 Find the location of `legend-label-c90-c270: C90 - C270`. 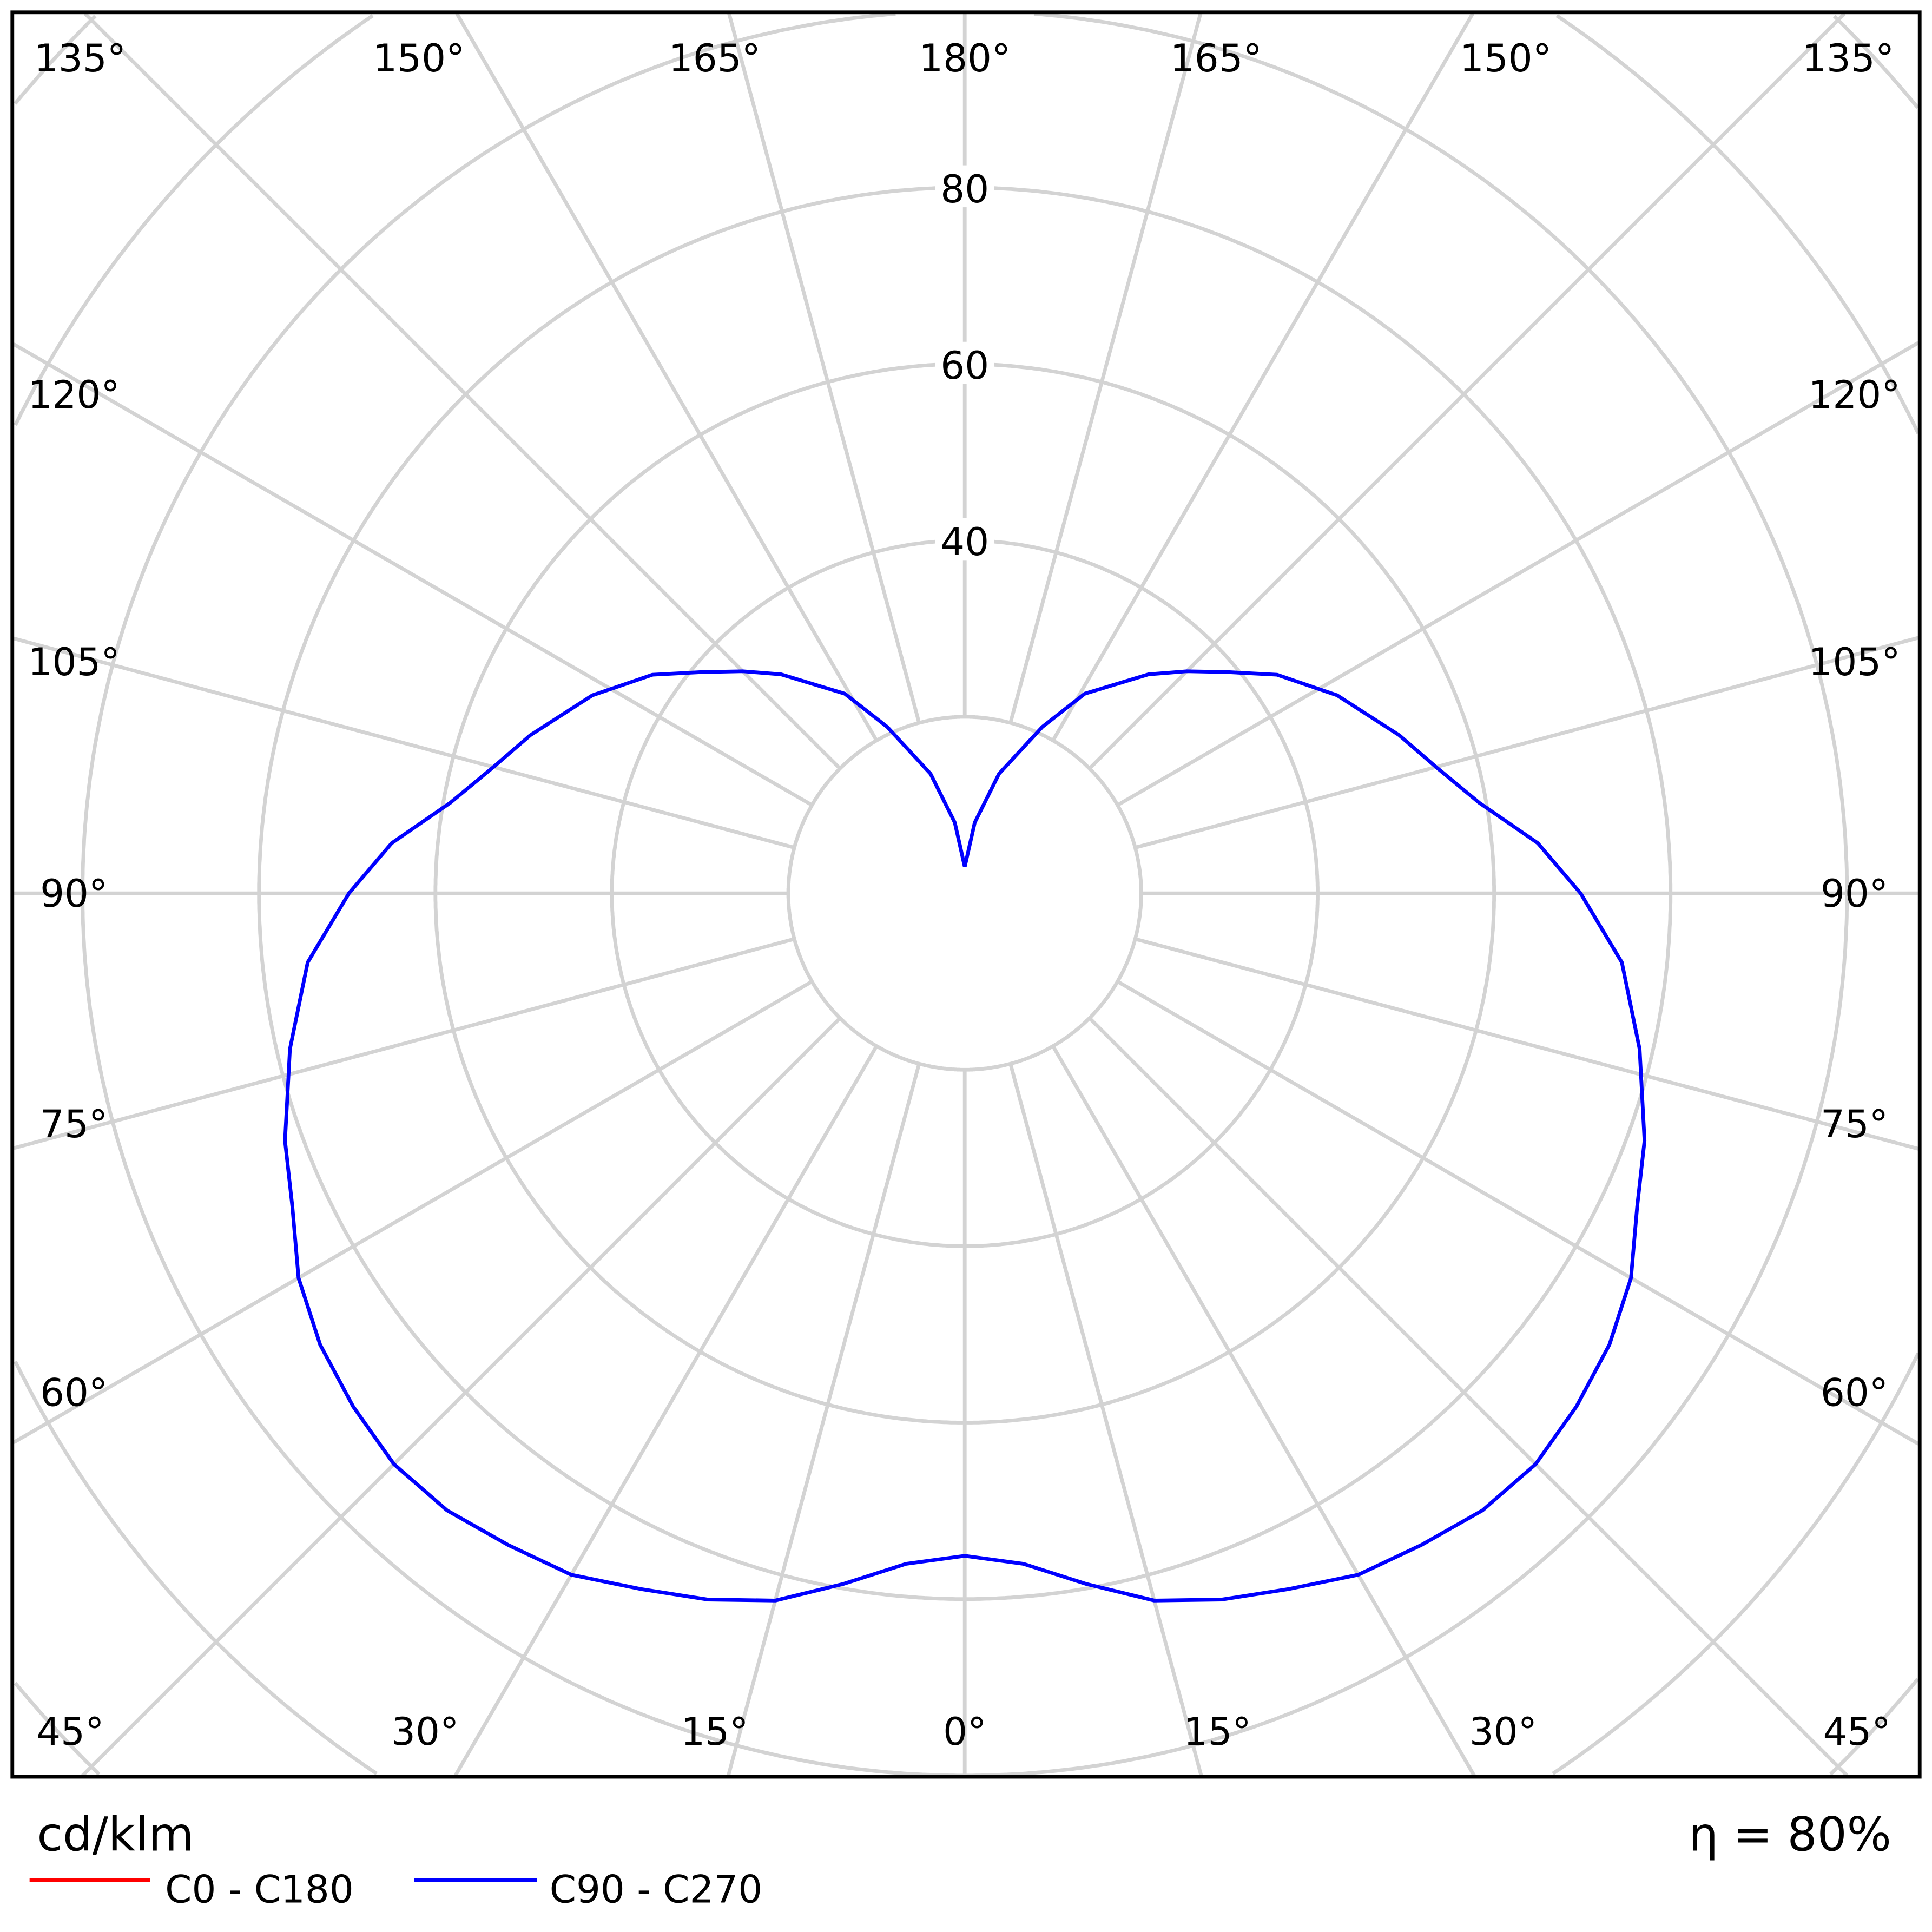

legend-label-c90-c270: C90 - C270 is located at coordinates (657, 1889).